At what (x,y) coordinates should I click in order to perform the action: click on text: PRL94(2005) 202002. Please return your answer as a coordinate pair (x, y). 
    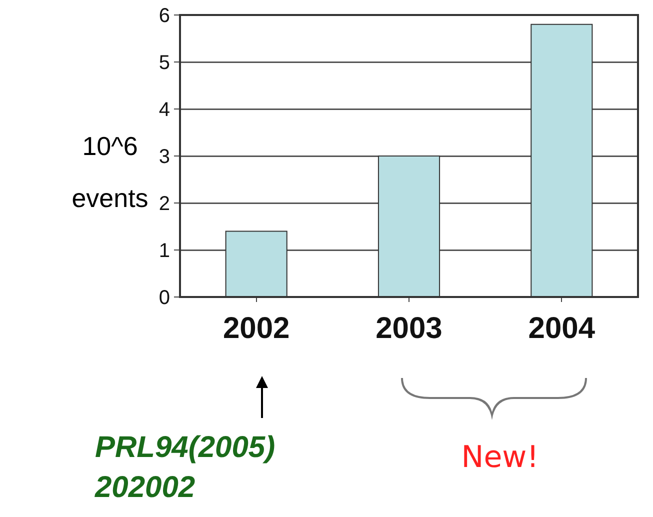
    Looking at the image, I should click on (185, 468).